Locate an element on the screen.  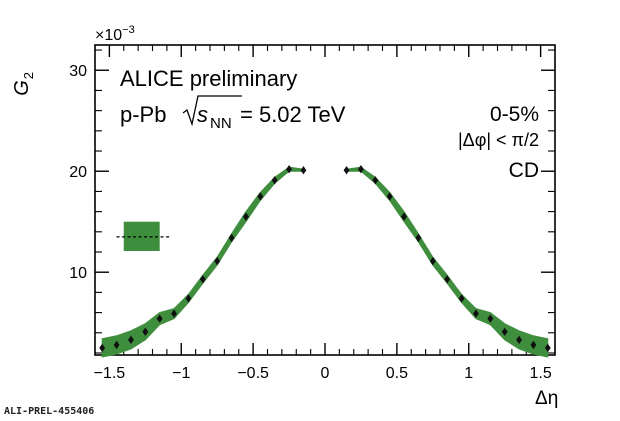
y-tick-label: 10 is located at coordinates (78, 273).